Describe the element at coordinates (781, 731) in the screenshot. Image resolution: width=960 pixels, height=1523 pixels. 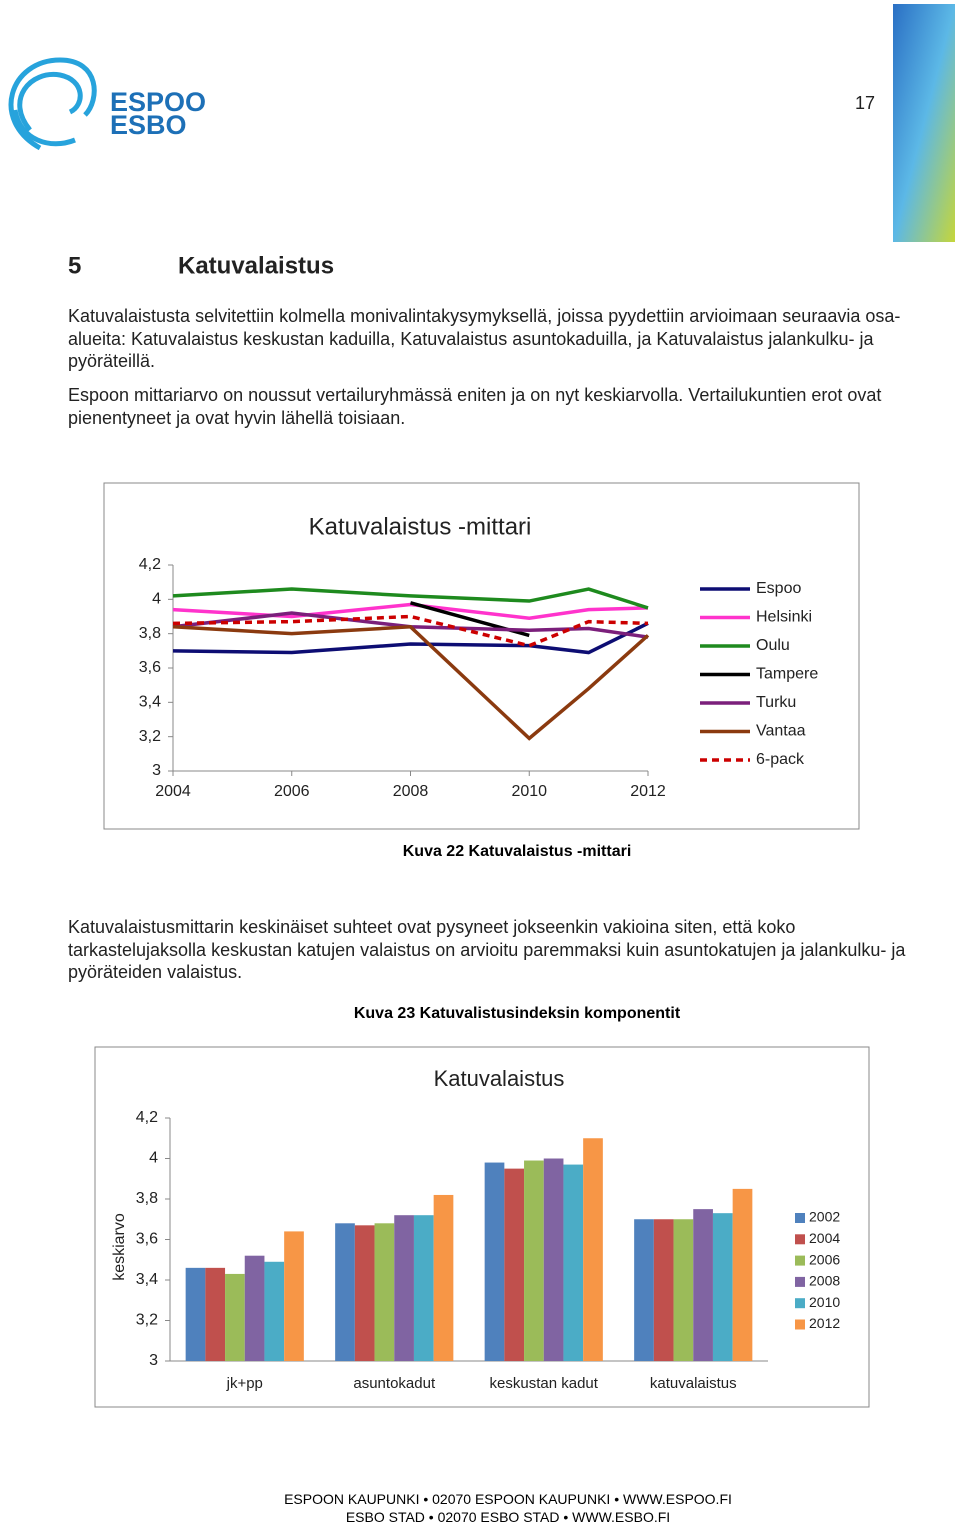
I see `legend-label: Vantaa` at that location.